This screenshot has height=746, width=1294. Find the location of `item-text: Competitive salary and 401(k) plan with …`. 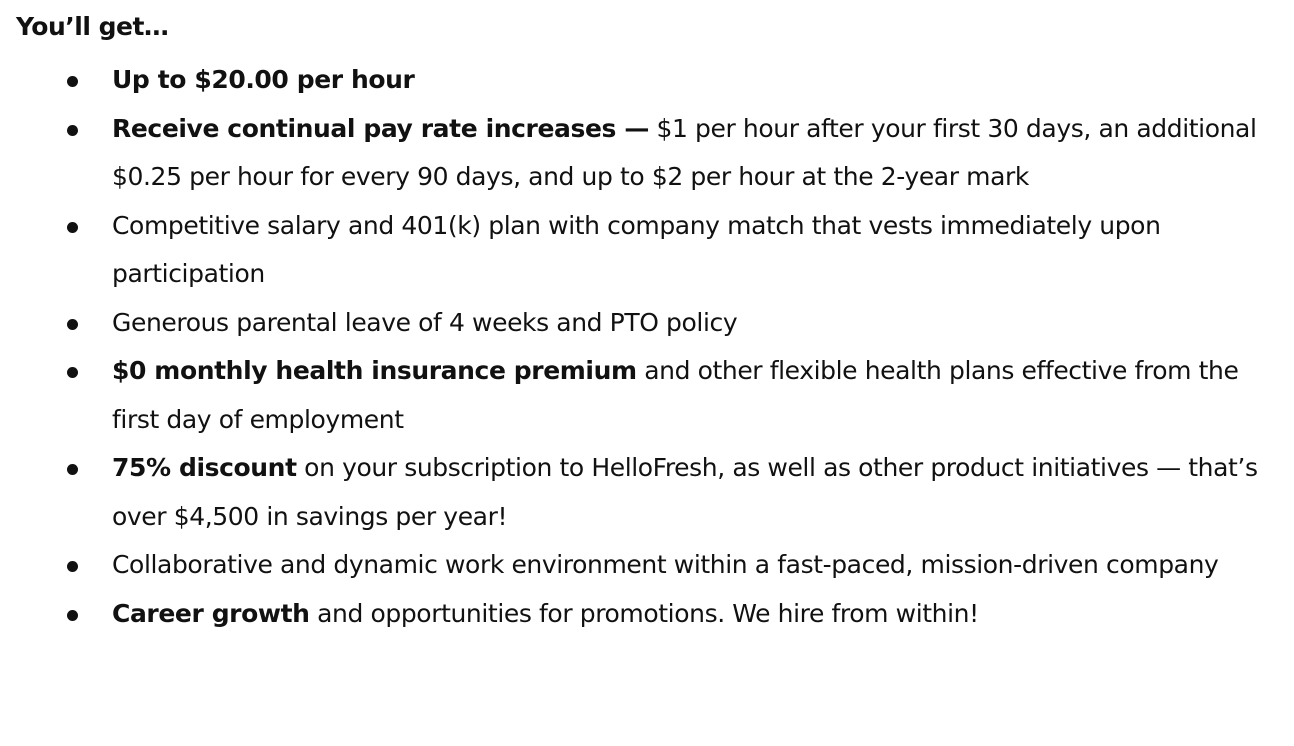

item-text: Competitive salary and 401(k) plan with … is located at coordinates (636, 249).